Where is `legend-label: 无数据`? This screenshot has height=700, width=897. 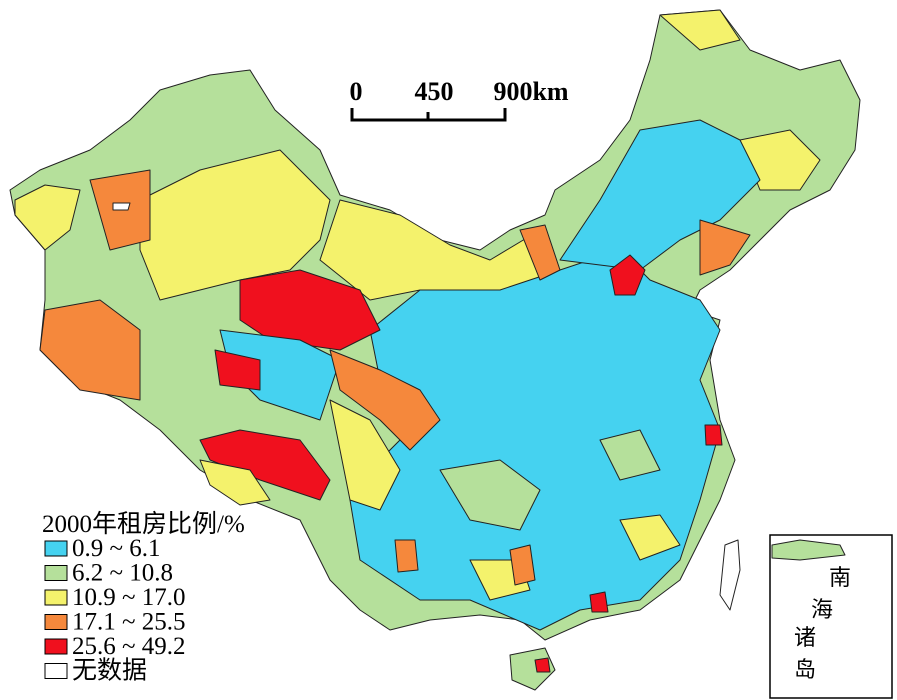
legend-label: 无数据 is located at coordinates (109, 671).